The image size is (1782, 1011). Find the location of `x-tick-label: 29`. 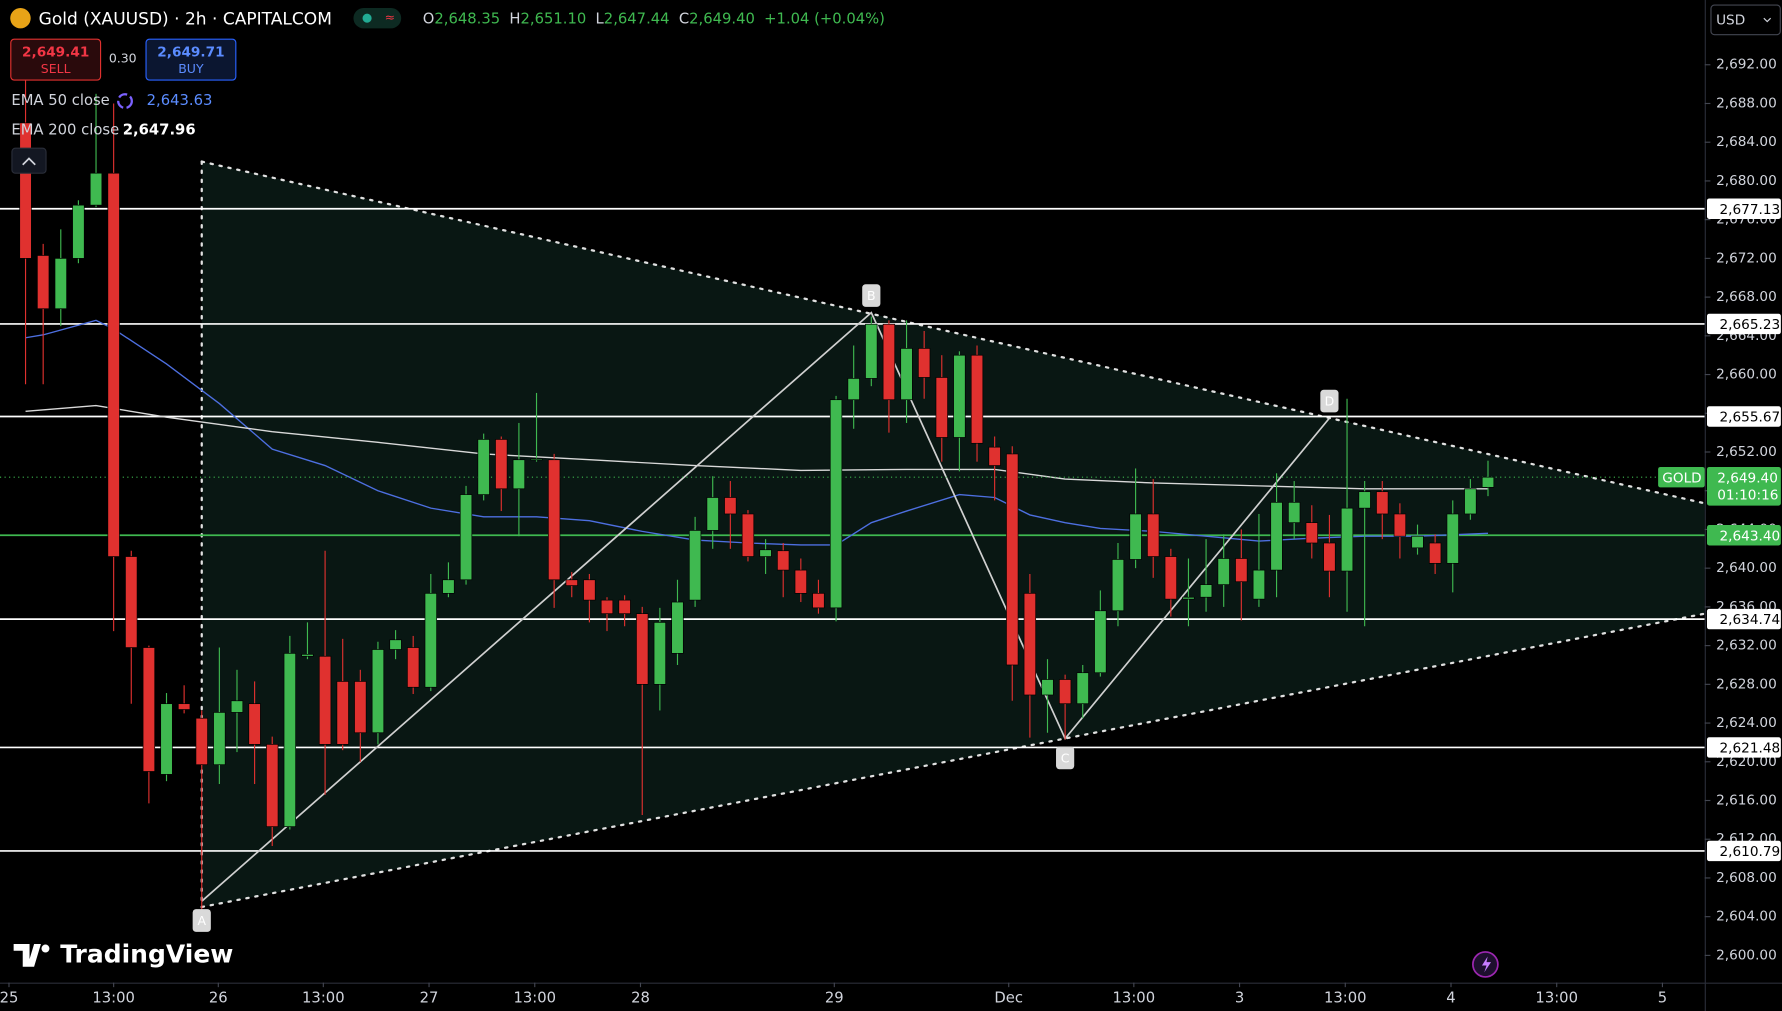

x-tick-label: 29 is located at coordinates (834, 998).